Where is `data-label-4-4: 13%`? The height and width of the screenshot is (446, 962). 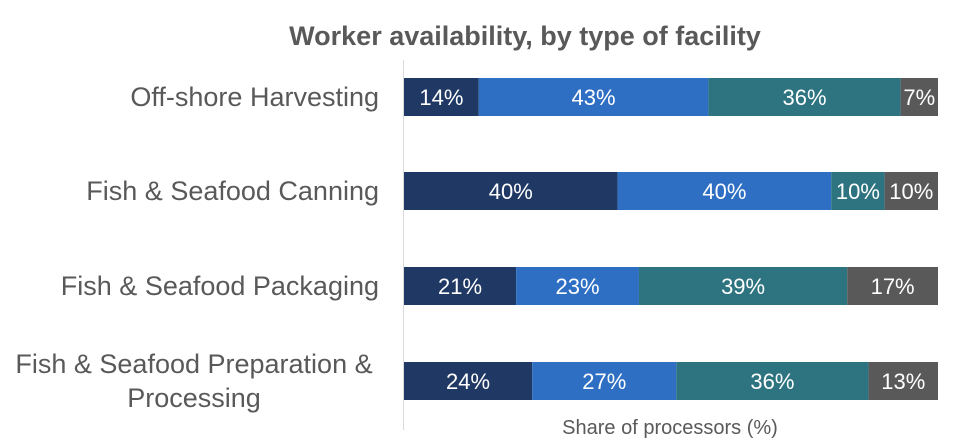
data-label-4-4: 13% is located at coordinates (903, 381).